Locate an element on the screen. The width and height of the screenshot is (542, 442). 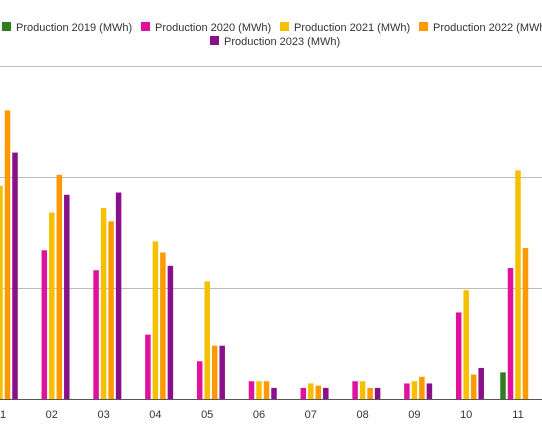
x-tick-label: 02 is located at coordinates (52, 415).